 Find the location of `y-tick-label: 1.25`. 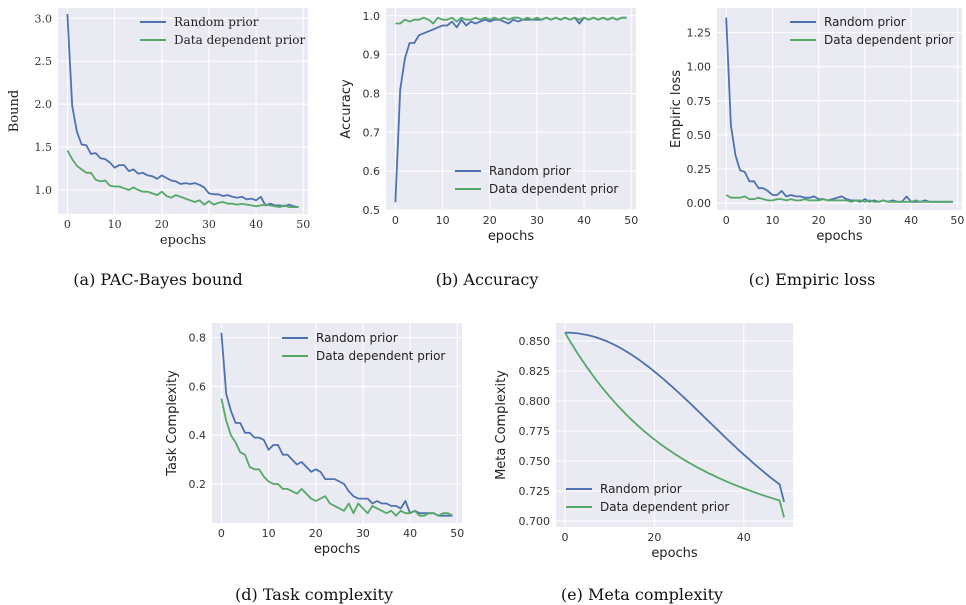

y-tick-label: 1.25 is located at coordinates (699, 33).